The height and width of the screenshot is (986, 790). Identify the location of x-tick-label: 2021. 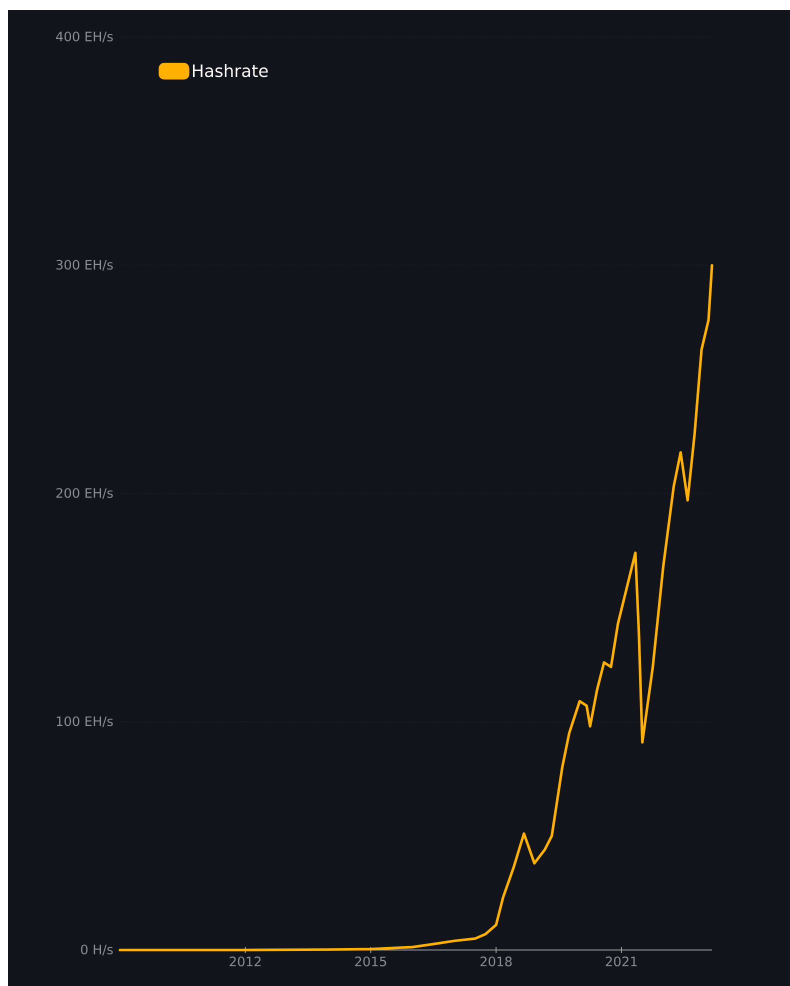
(621, 961).